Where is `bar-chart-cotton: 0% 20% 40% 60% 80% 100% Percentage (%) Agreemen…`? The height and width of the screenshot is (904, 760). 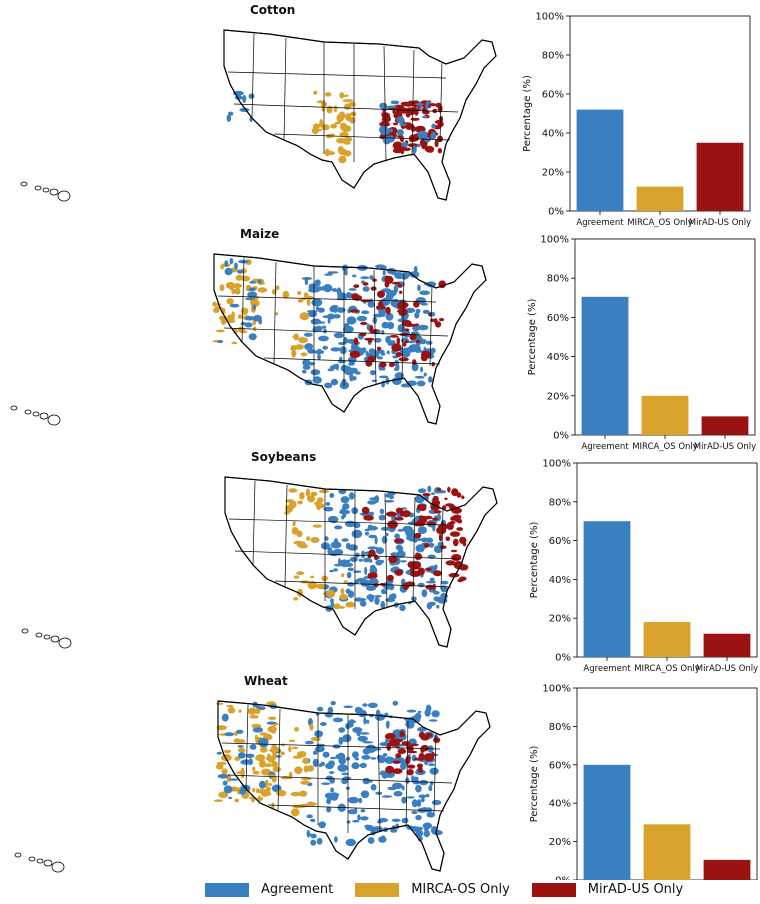 bar-chart-cotton: 0% 20% 40% 60% 80% 100% Percentage (%) Agreemen… is located at coordinates (636, 120).